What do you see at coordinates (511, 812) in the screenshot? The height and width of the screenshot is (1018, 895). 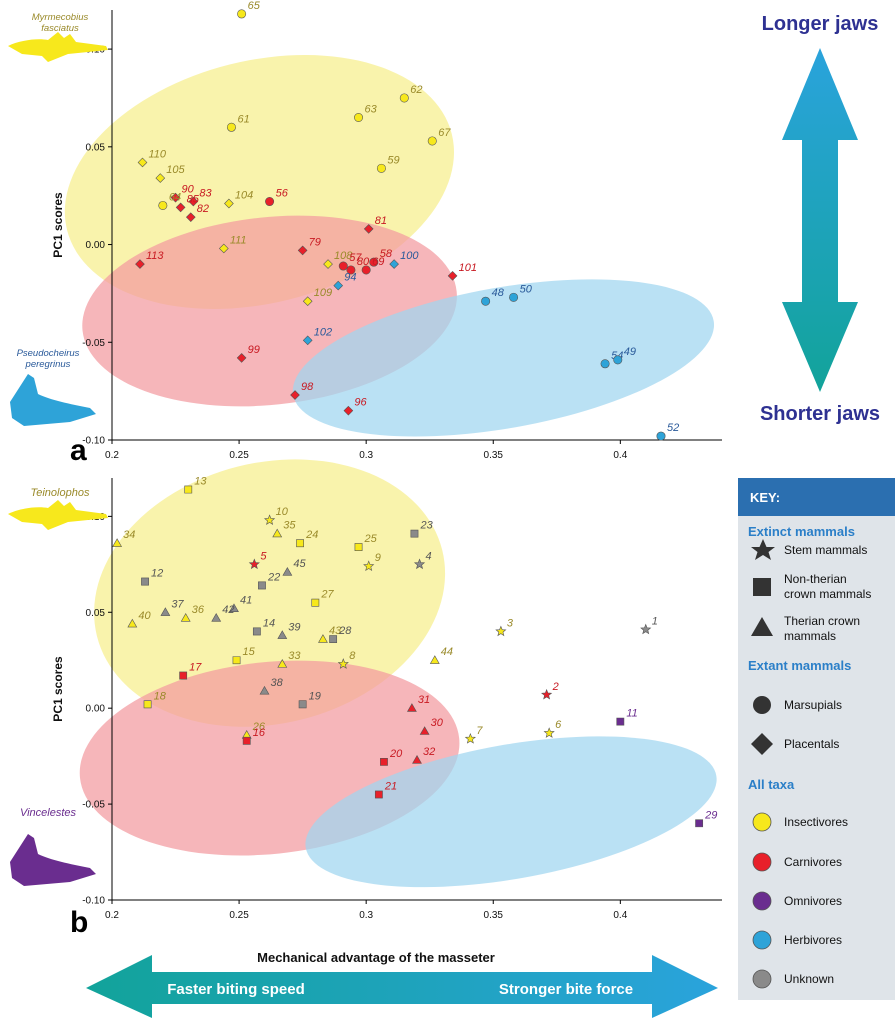 I see `hull-herbivore` at bounding box center [511, 812].